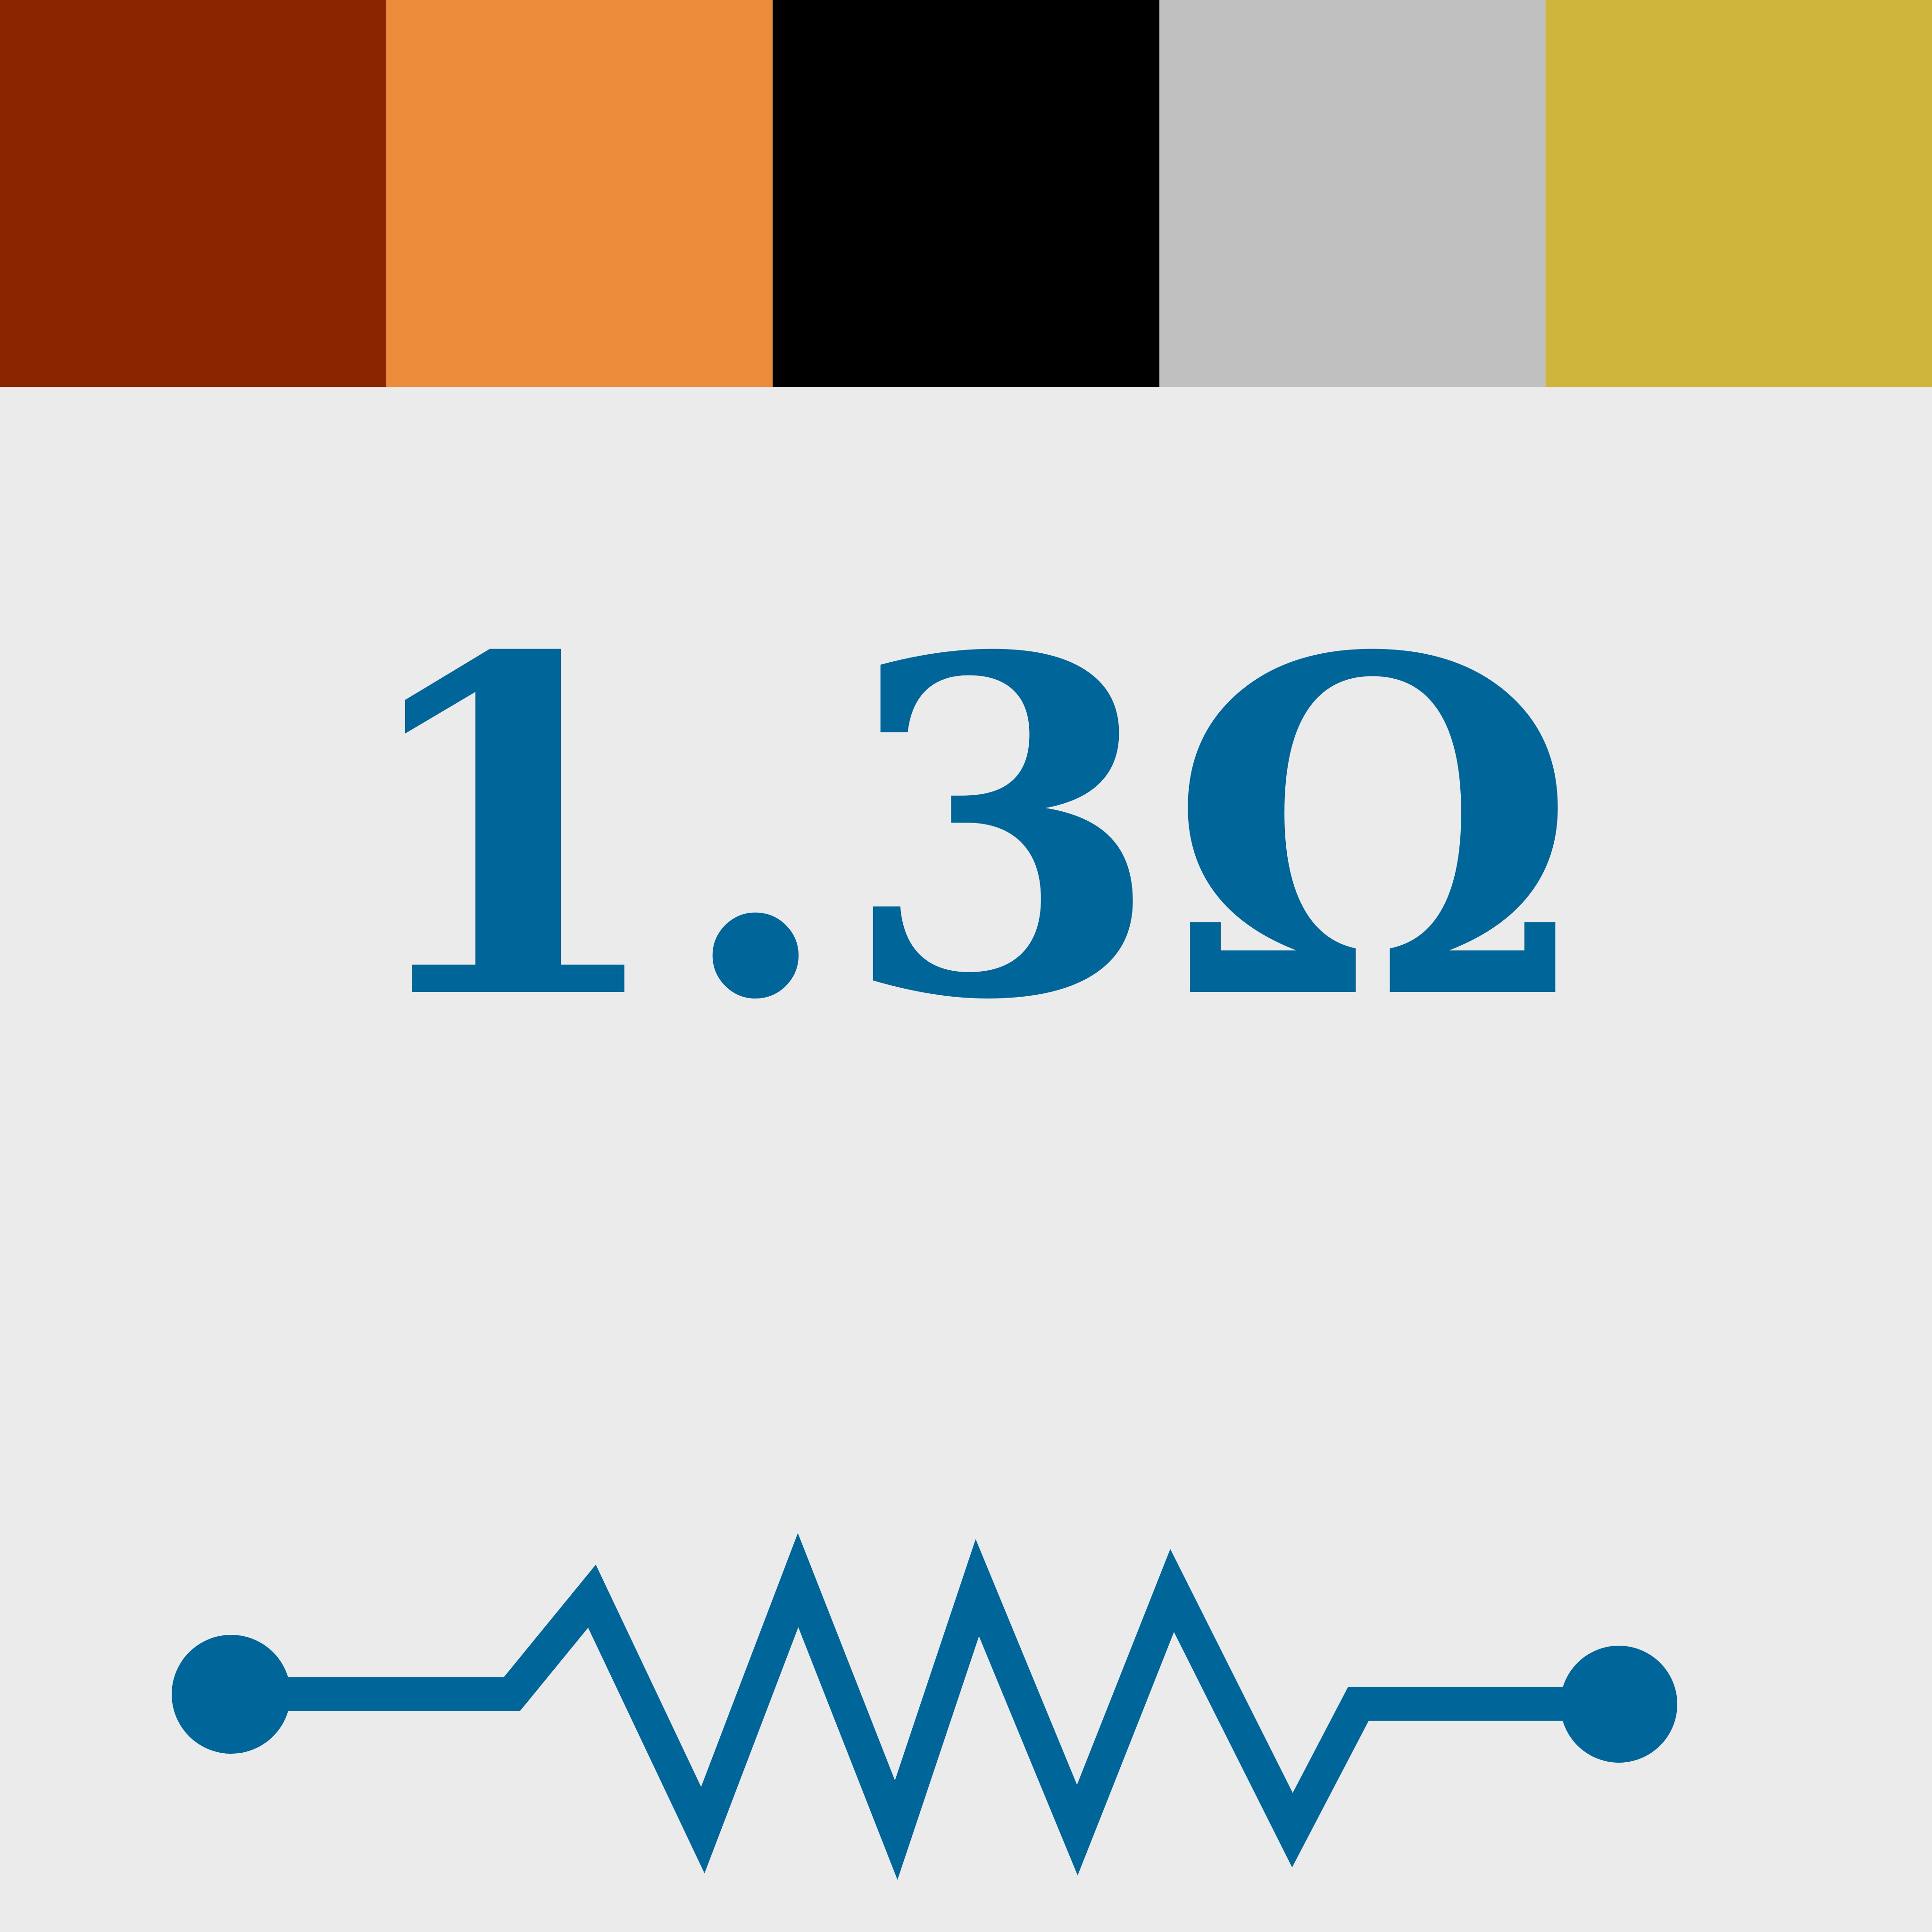  Describe the element at coordinates (929, 1706) in the screenshot. I see `resistor-zigzag-icon` at that location.